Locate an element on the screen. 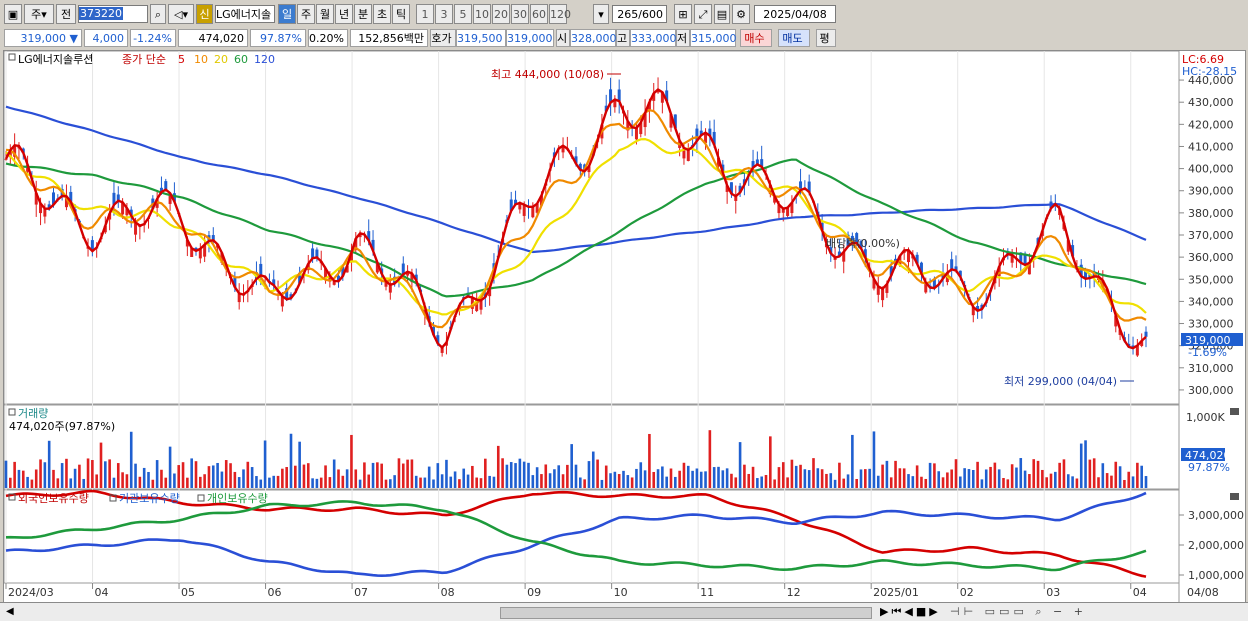  buy-button: 매수 is located at coordinates (756, 38).